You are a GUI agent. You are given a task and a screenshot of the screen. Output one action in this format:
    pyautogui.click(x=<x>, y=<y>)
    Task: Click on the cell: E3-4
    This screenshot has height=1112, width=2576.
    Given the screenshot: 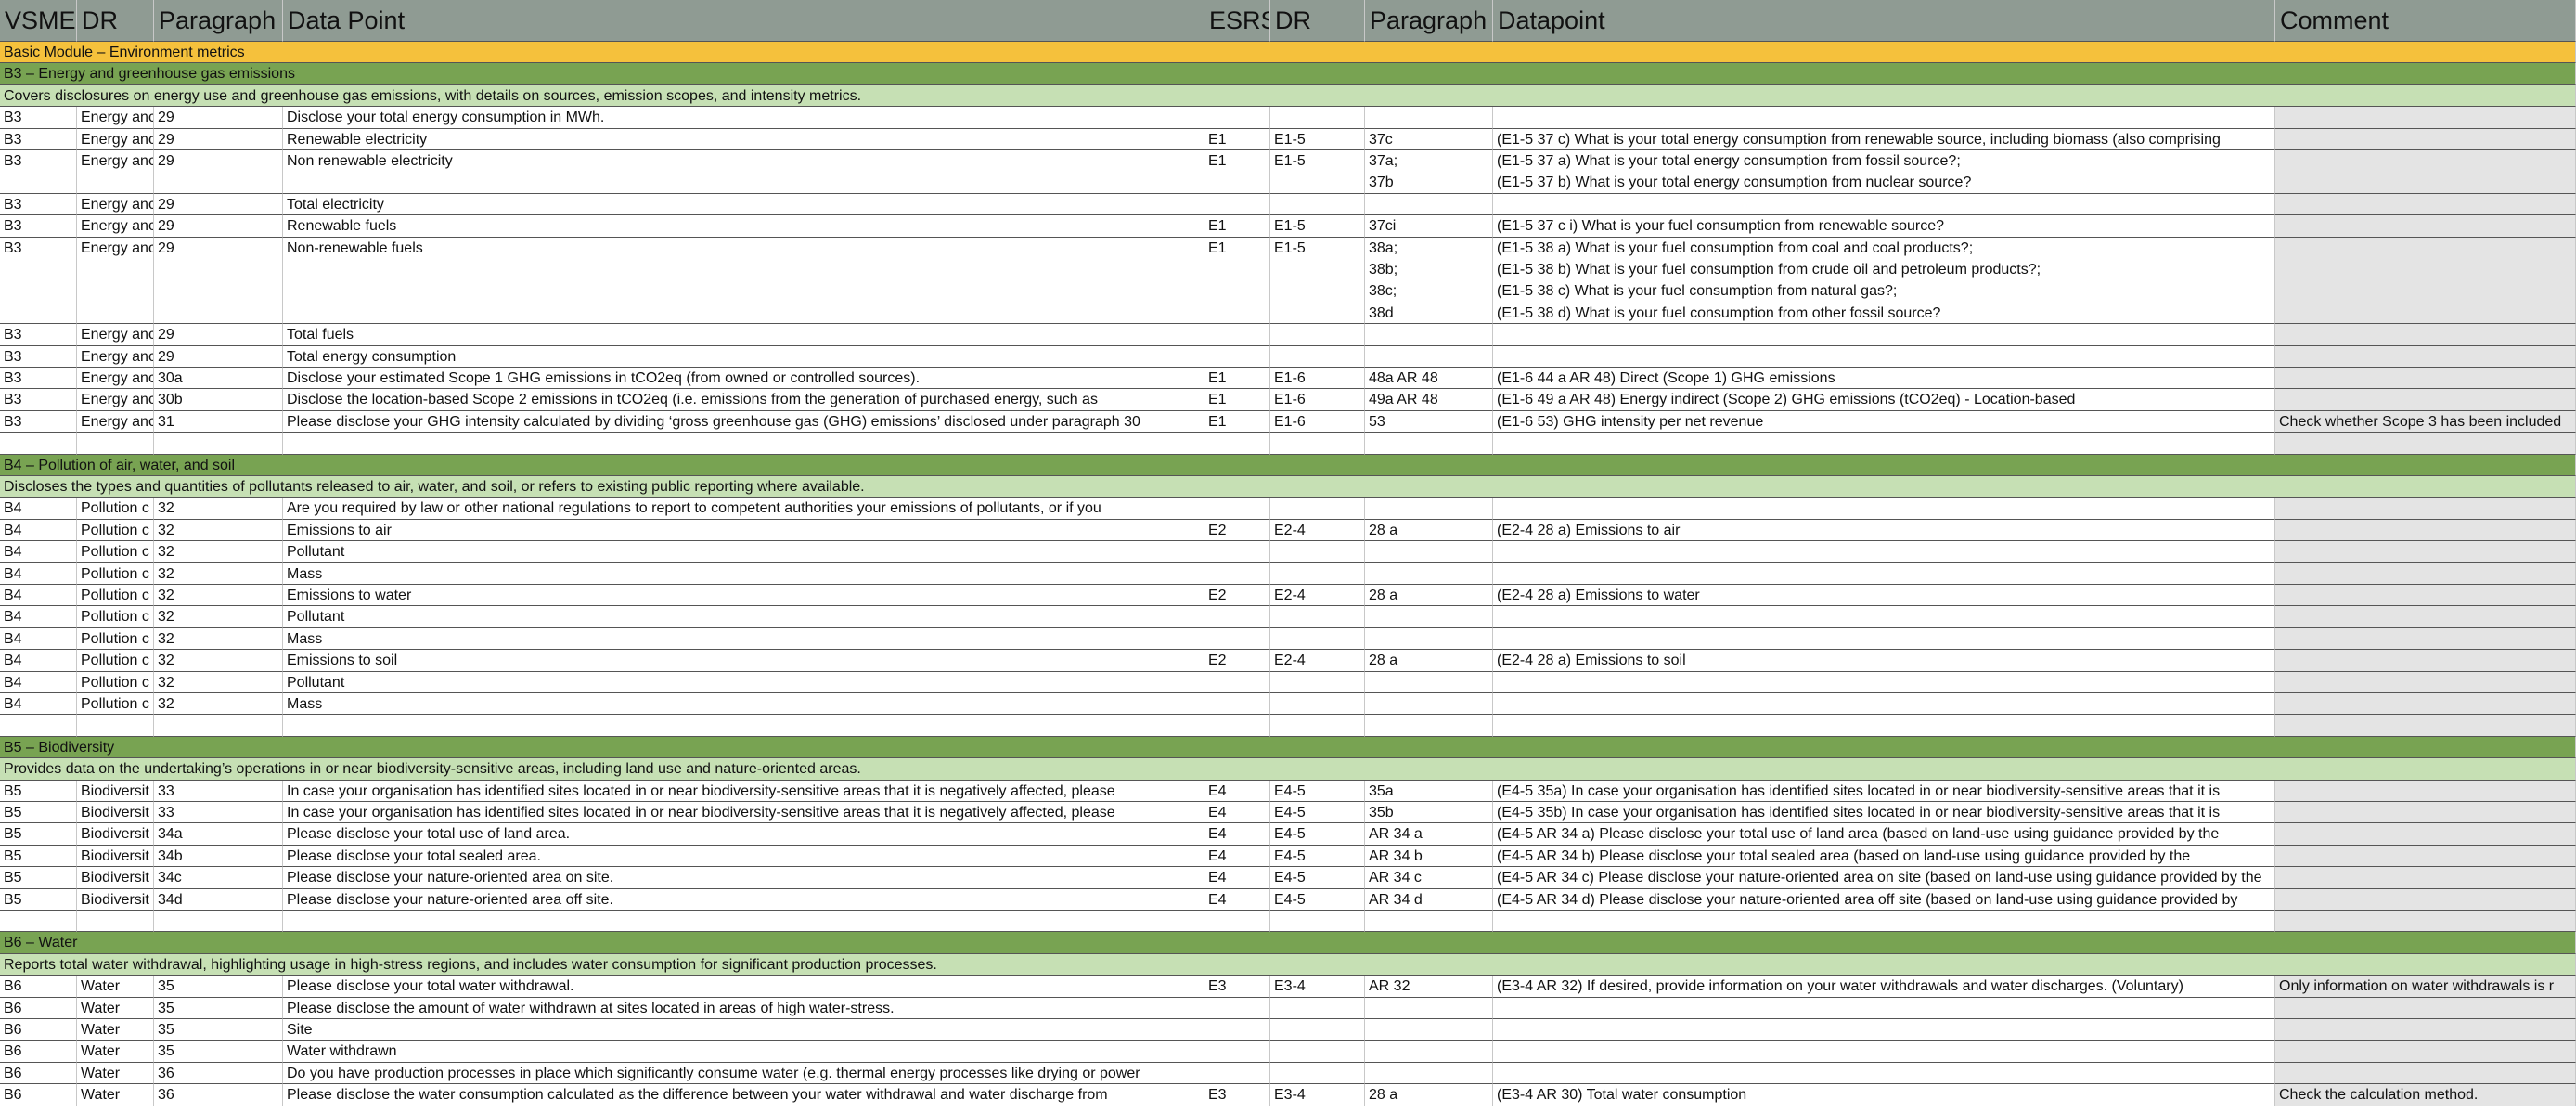 What is the action you would take?
    pyautogui.click(x=1317, y=1095)
    